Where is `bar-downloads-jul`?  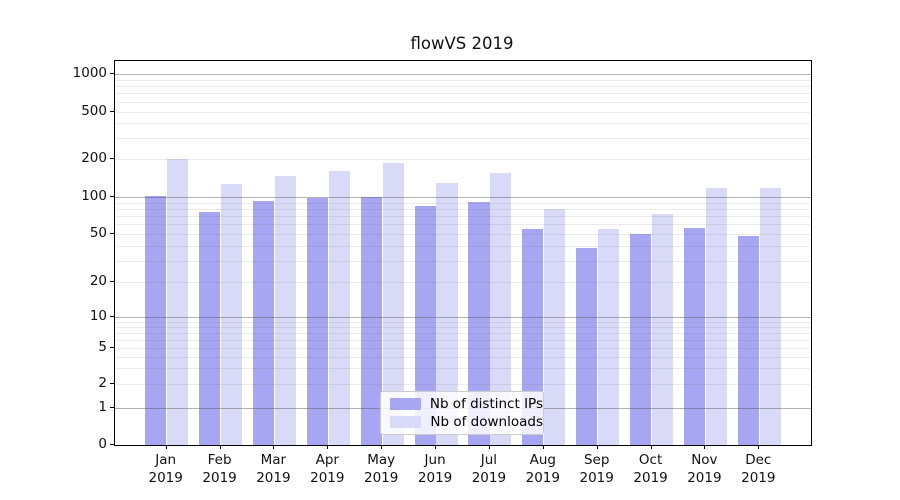
bar-downloads-jul is located at coordinates (501, 308).